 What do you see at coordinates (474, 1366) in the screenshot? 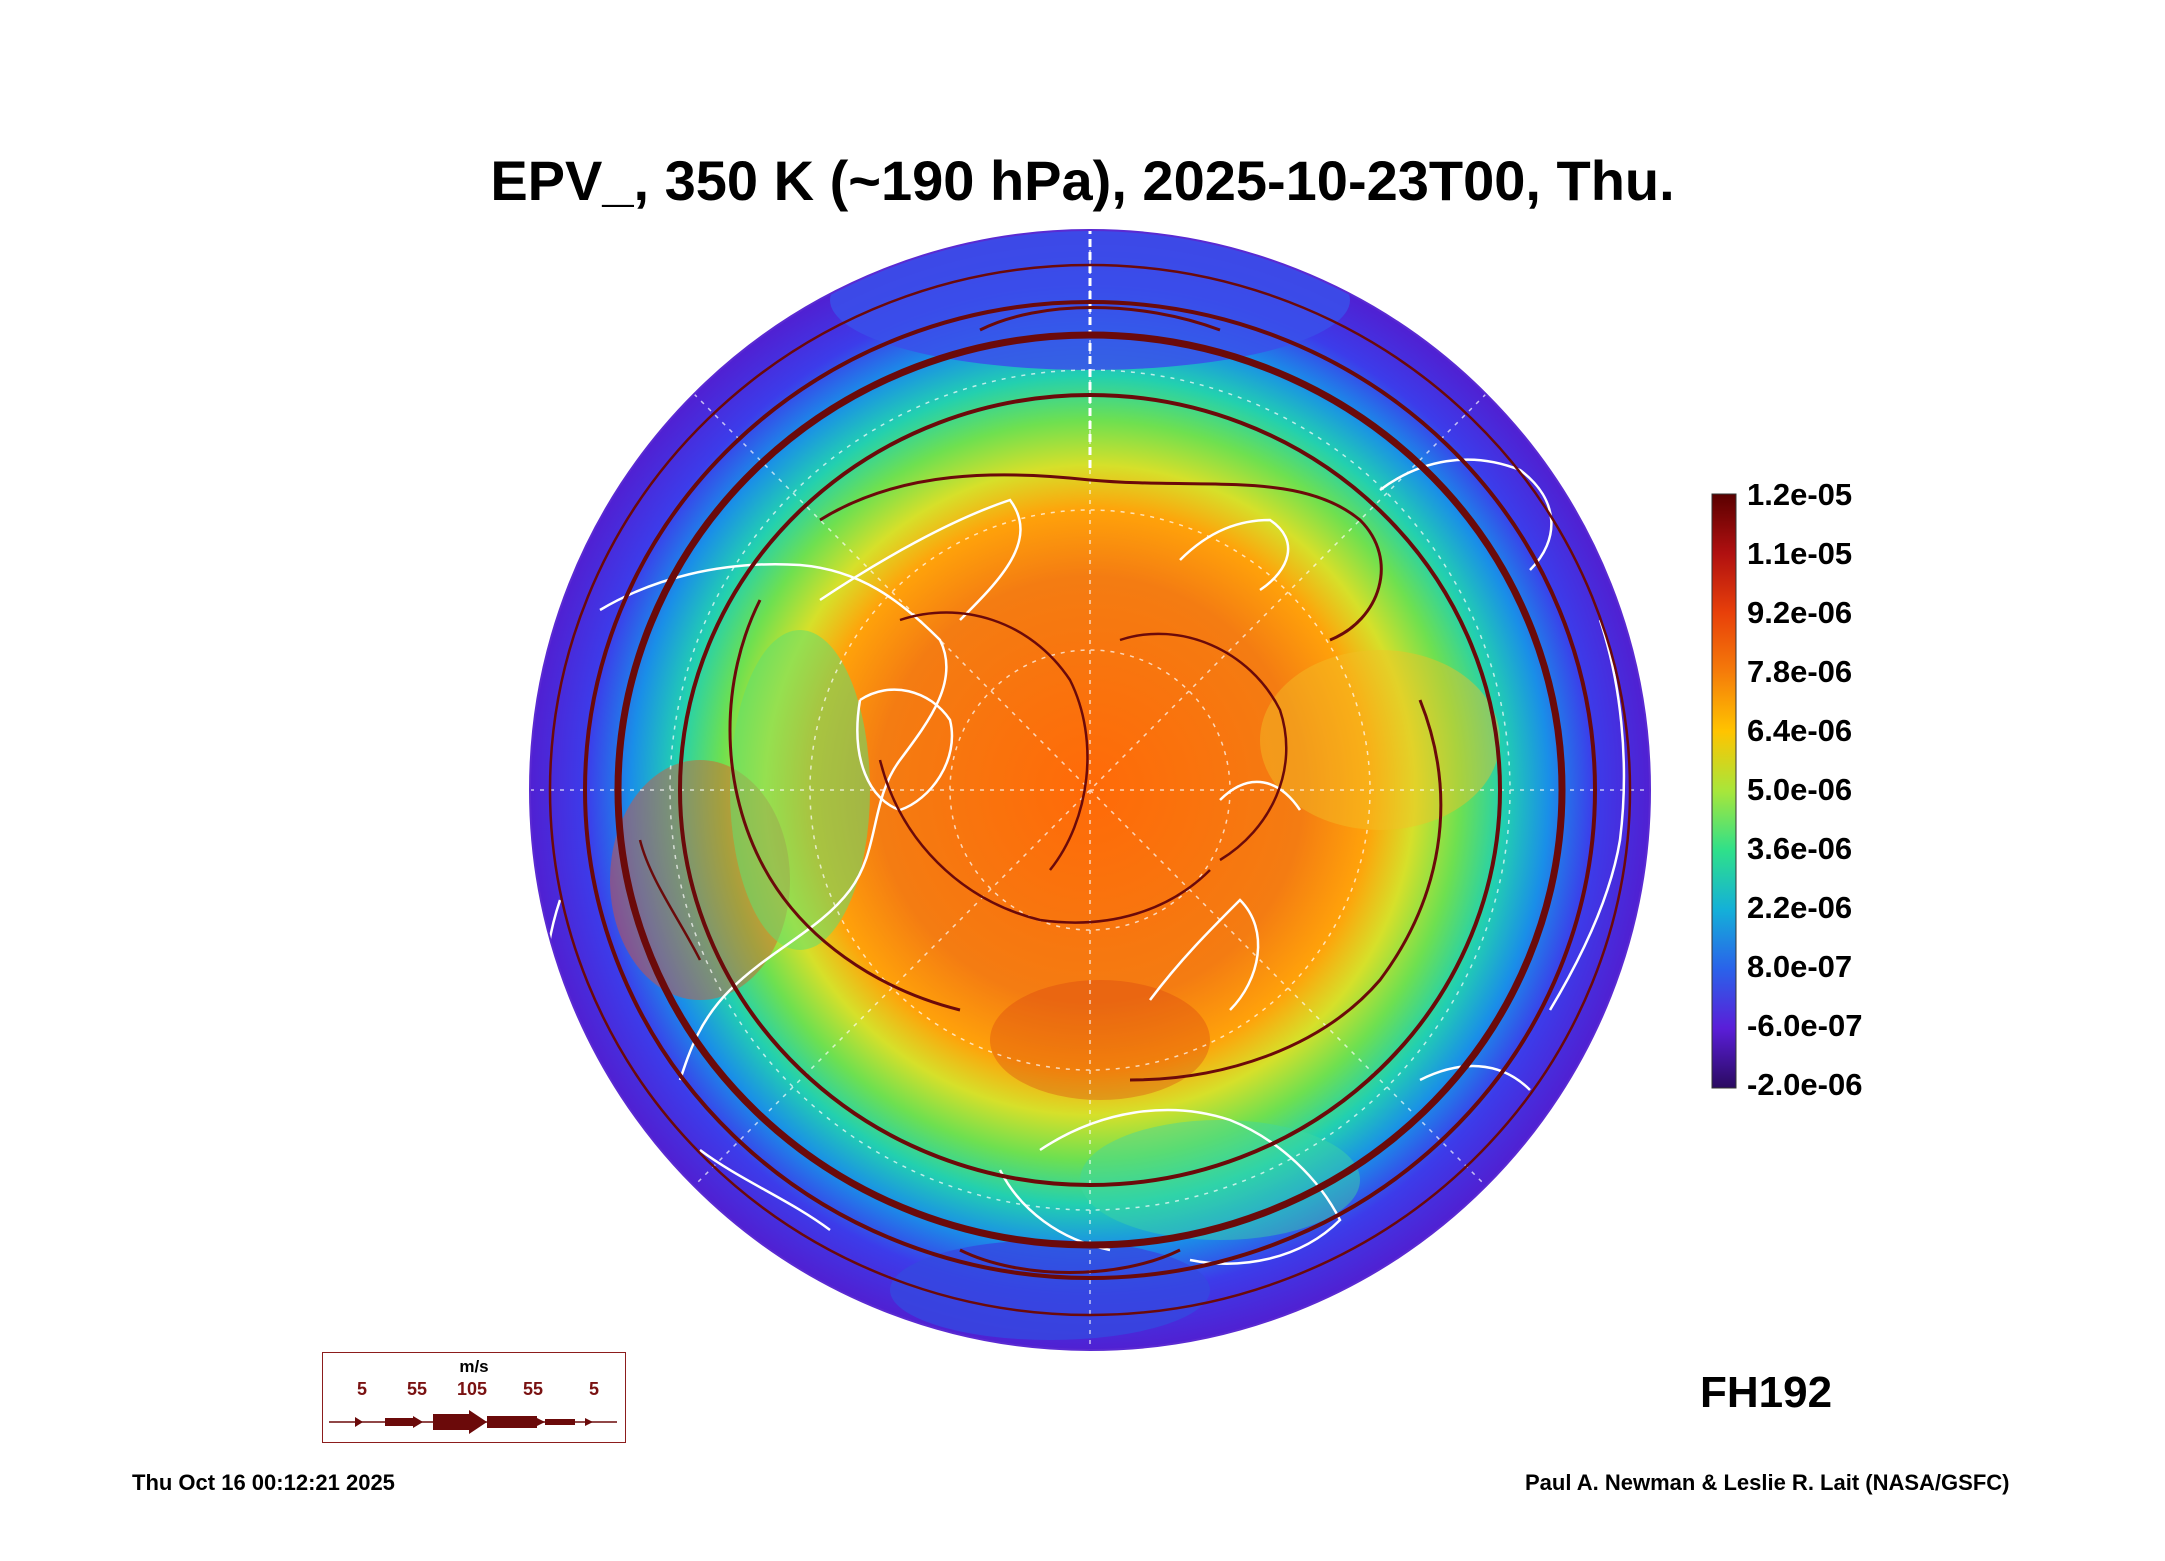
I see `legend-unit: m/s` at bounding box center [474, 1366].